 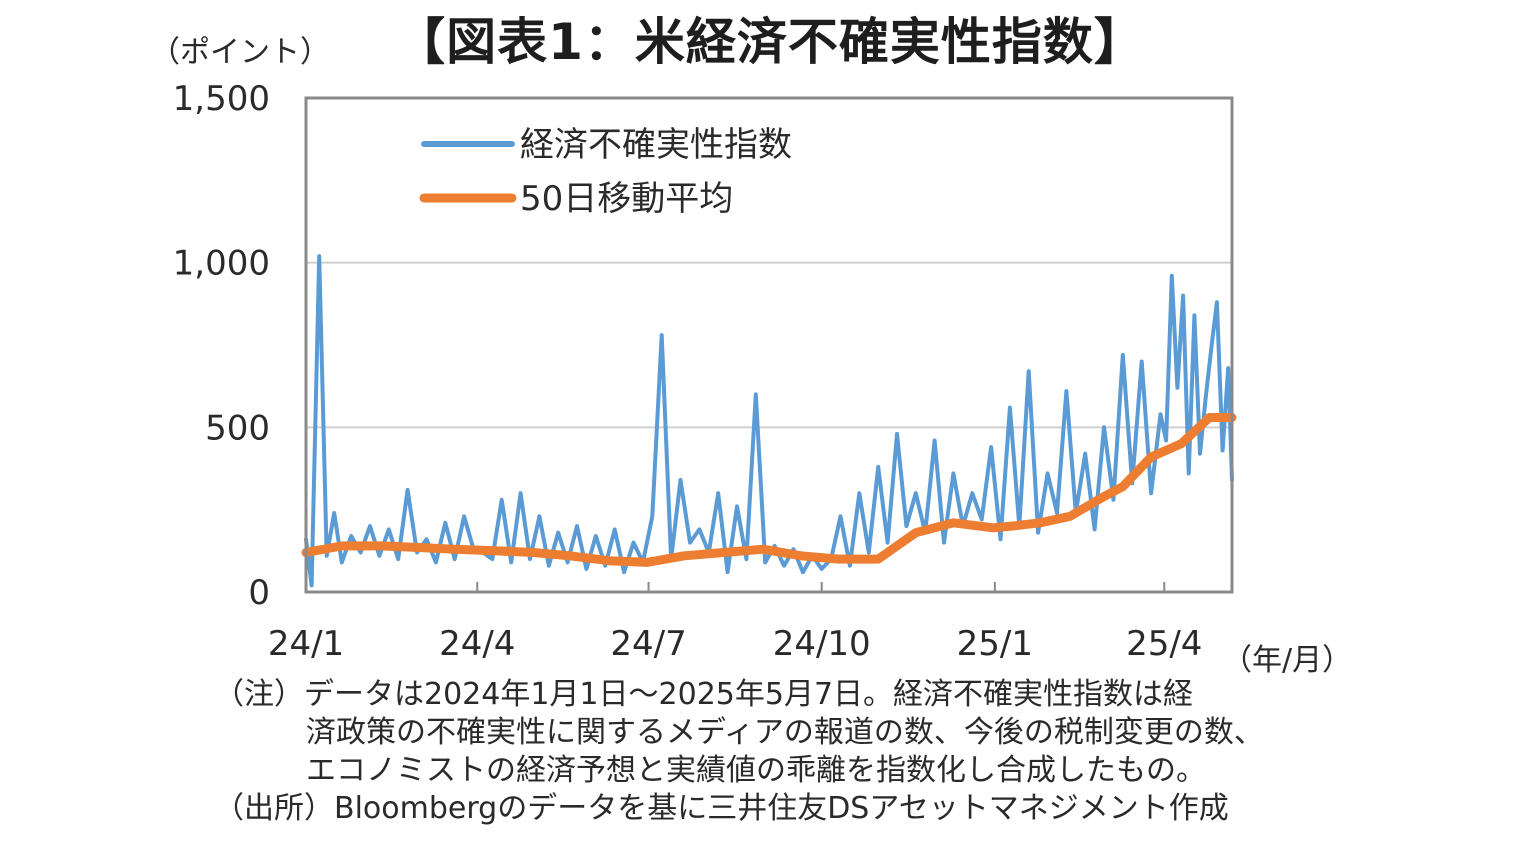 What do you see at coordinates (605, 172) in the screenshot?
I see `legend: 経済不確実性指数 50日移動平均` at bounding box center [605, 172].